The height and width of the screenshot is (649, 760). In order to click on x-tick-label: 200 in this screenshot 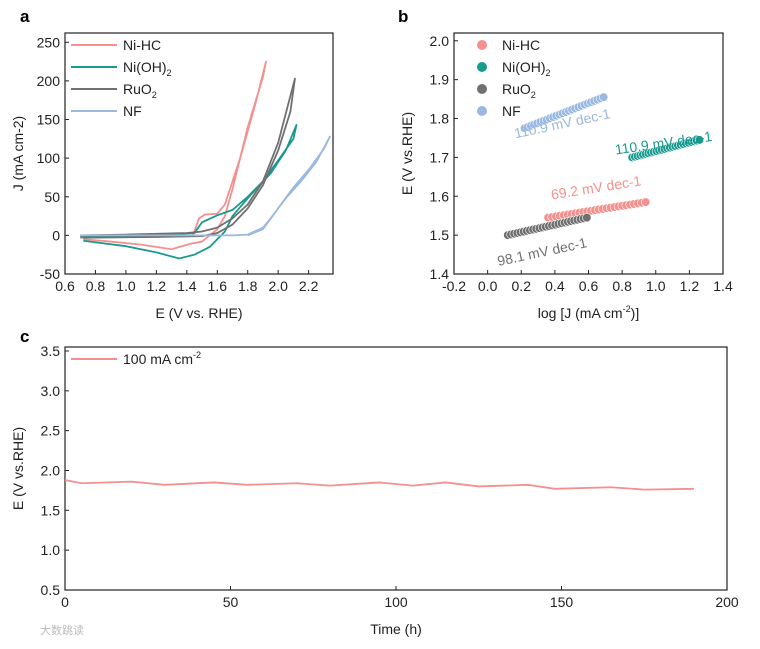, I will do `click(727, 602)`.